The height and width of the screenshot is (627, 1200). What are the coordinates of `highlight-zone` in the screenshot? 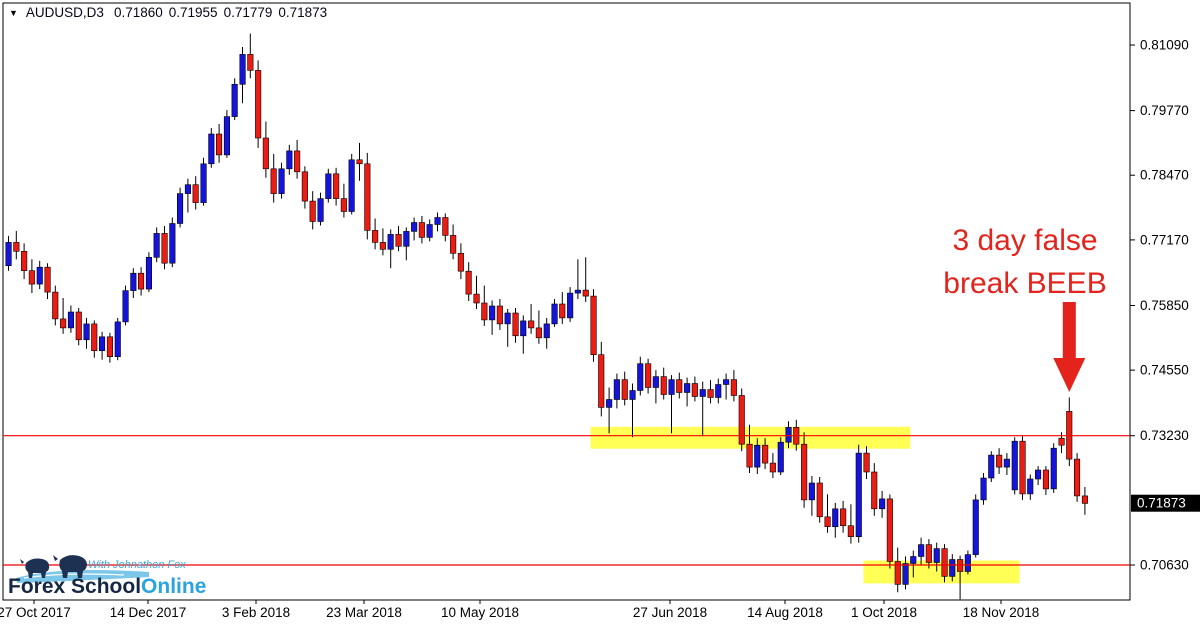 It's located at (750, 437).